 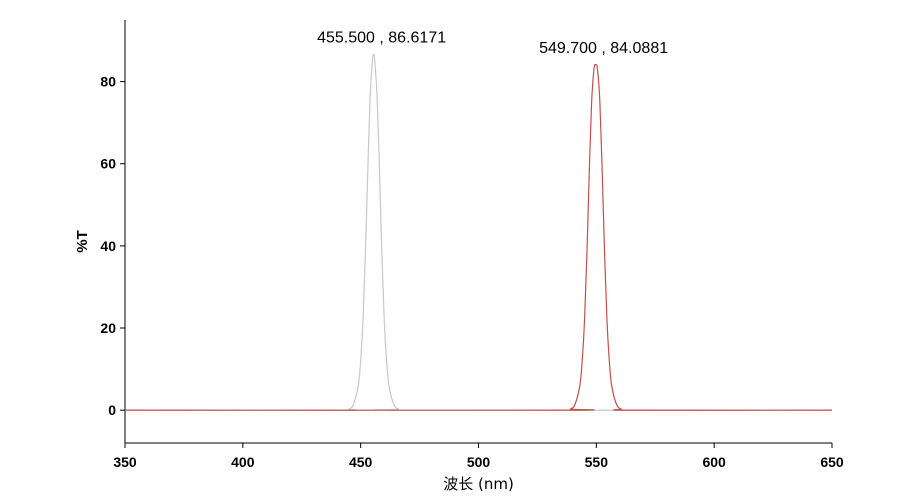 I want to click on x-tick-label: 450, so click(x=361, y=462).